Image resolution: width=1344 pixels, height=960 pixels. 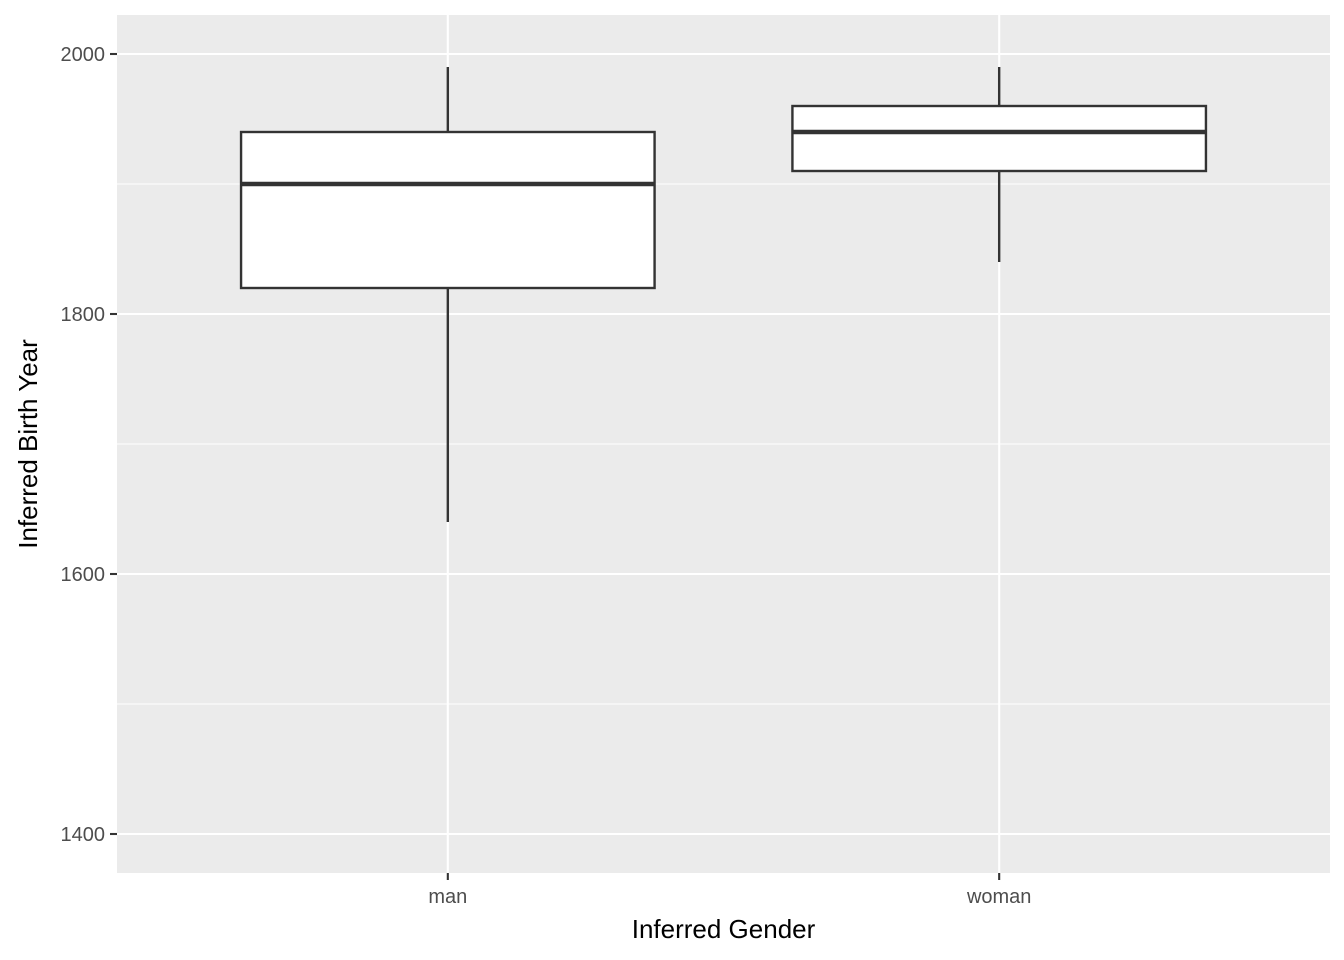 I want to click on x-tick-label-man: man, so click(x=447, y=897).